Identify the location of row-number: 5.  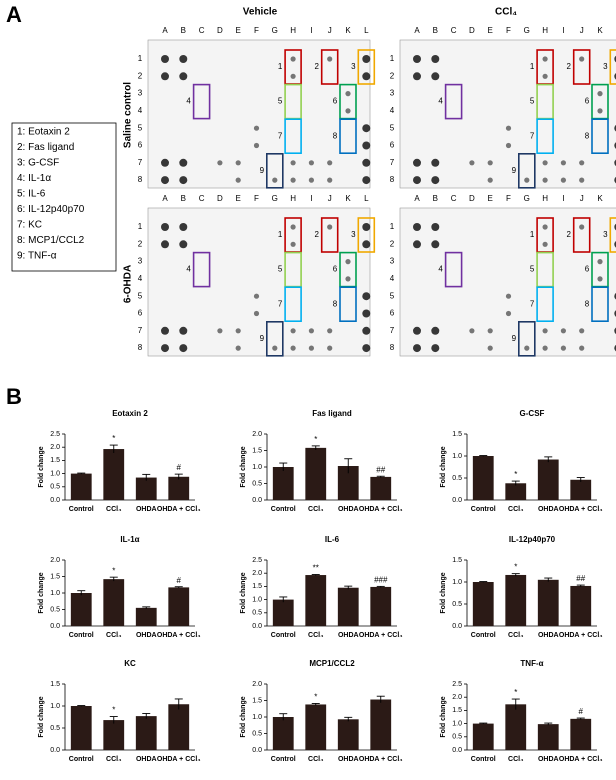
(392, 295).